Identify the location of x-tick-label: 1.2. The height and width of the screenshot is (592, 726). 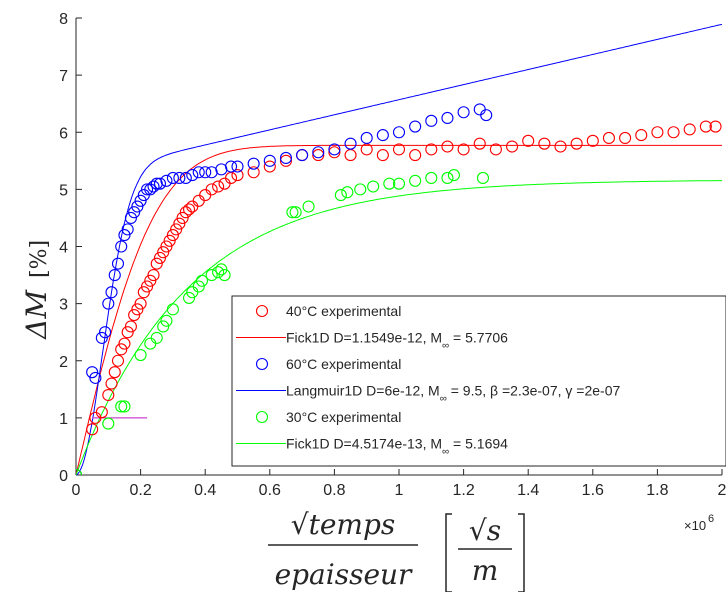
(463, 490).